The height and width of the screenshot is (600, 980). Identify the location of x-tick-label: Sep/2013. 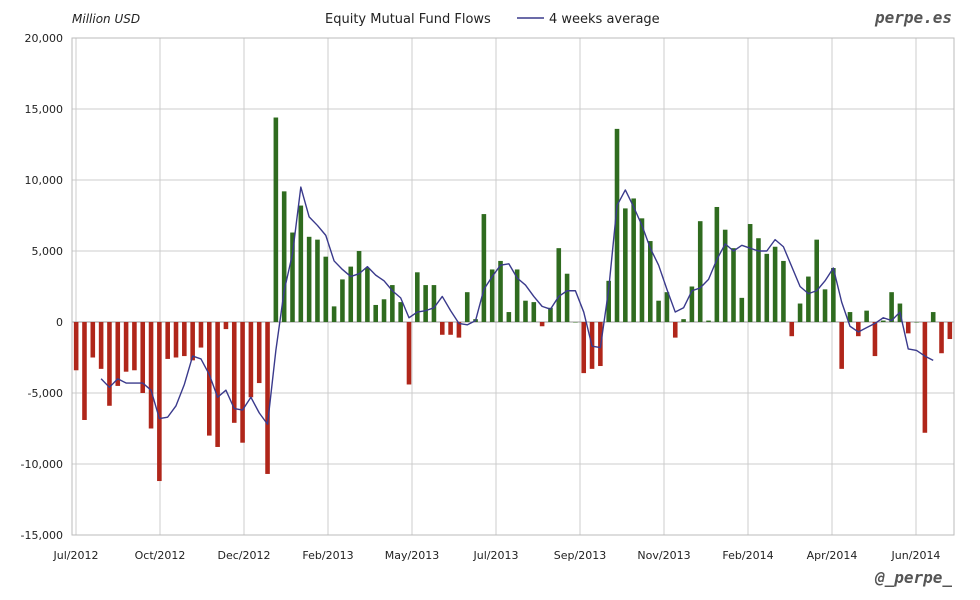
(580, 555).